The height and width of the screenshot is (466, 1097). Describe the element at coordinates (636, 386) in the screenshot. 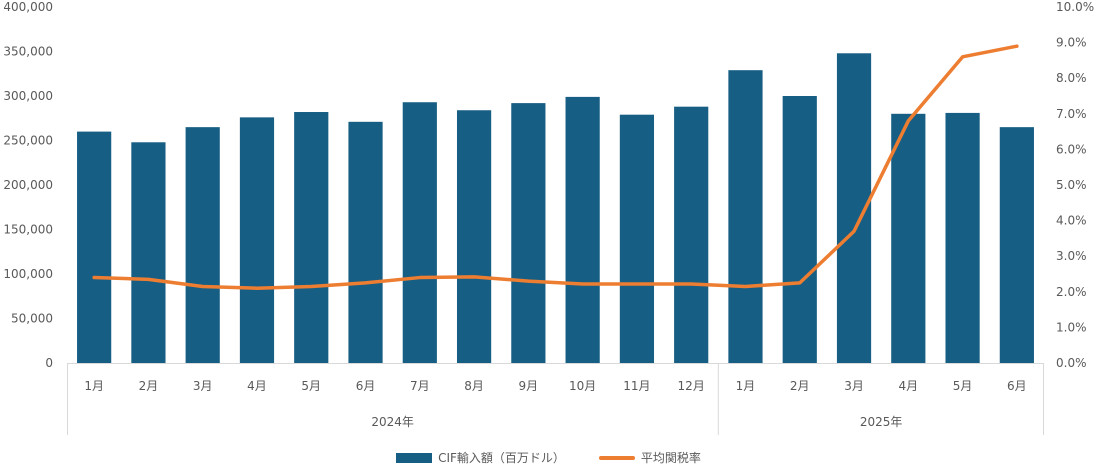

I see `x-tick-label: 11月` at that location.